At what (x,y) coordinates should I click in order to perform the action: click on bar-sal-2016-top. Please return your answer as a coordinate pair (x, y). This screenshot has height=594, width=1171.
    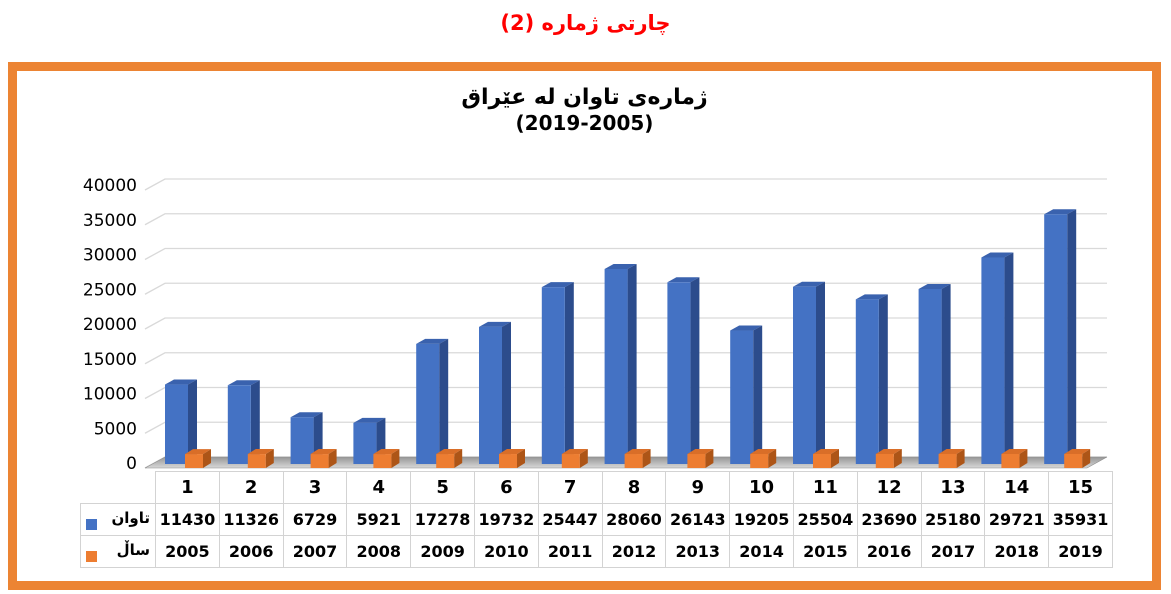
    Looking at the image, I should click on (888, 451).